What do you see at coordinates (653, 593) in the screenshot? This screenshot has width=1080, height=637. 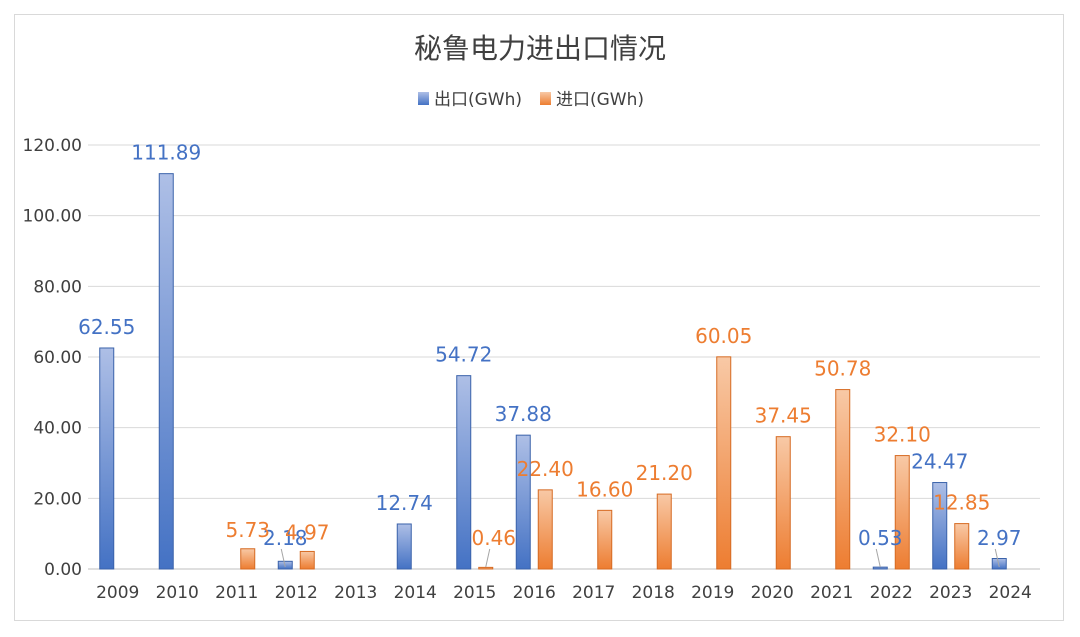 I see `x-tick-label: 2018` at bounding box center [653, 593].